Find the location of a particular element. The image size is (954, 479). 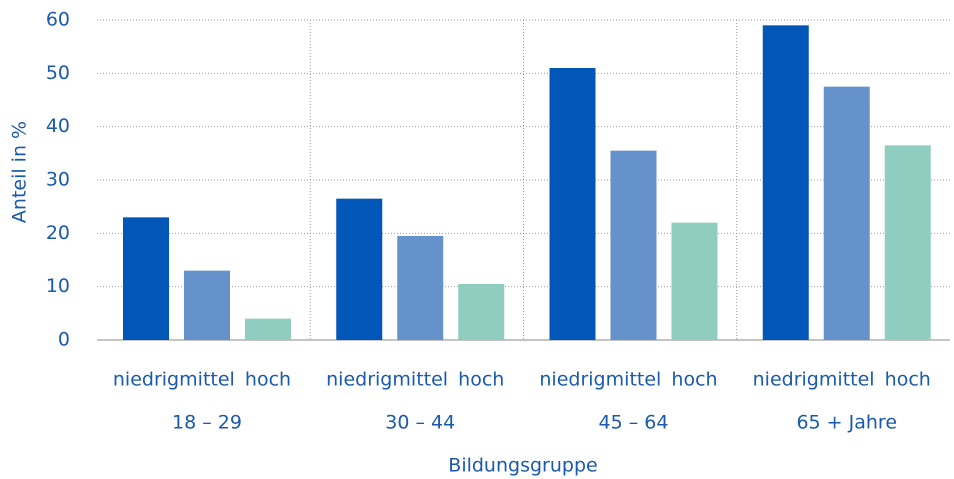

group-label: 65 + Jahre is located at coordinates (846, 423).